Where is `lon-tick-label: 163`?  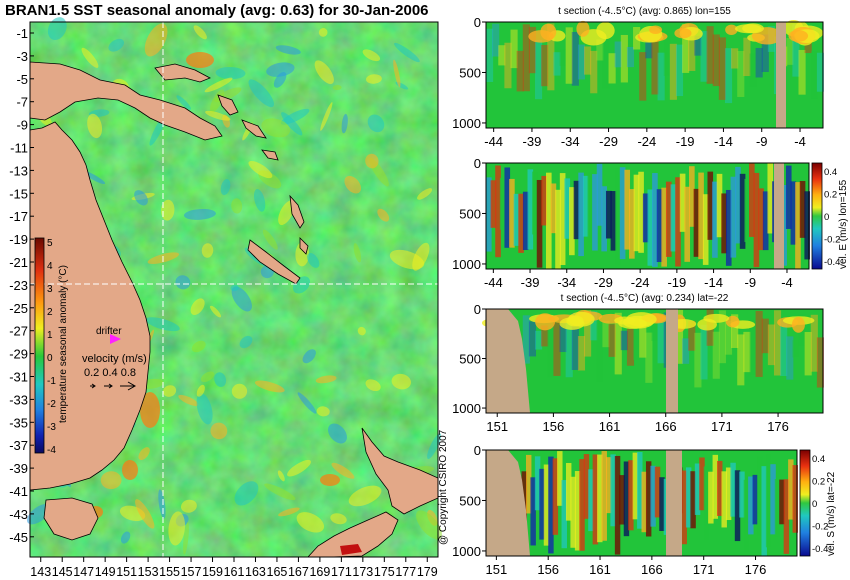 lon-tick-label: 163 is located at coordinates (255, 572).